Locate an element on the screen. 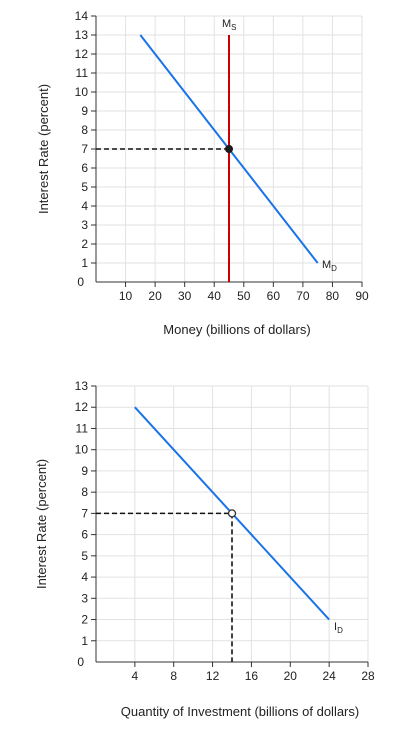 The width and height of the screenshot is (412, 739). x-tick-label: 28 is located at coordinates (368, 676).